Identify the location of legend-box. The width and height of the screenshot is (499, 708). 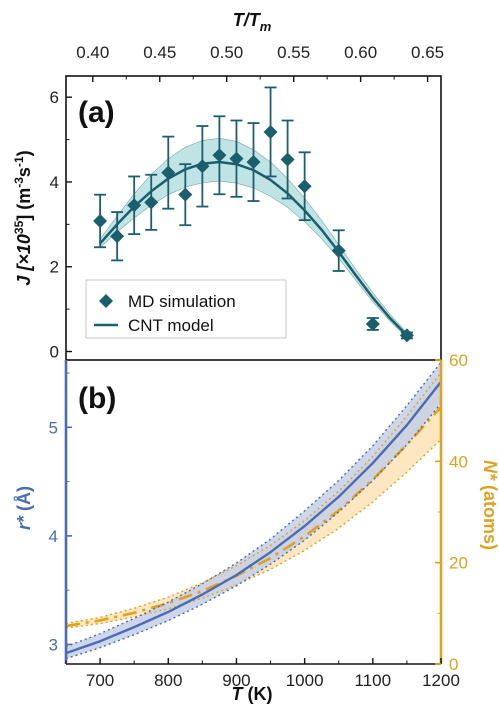
(186, 309).